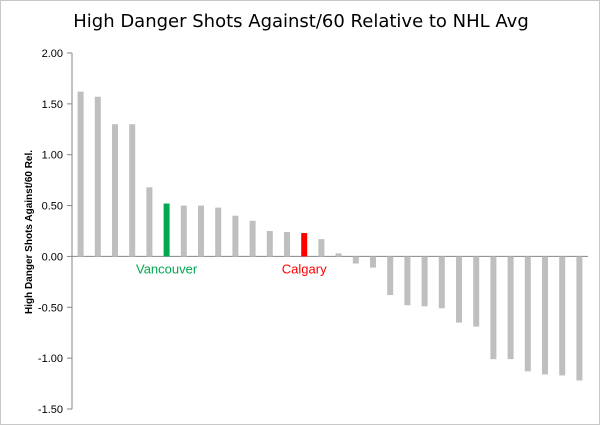 The height and width of the screenshot is (425, 600). Describe the element at coordinates (50, 410) in the screenshot. I see `y-tick-label: -1.50` at that location.